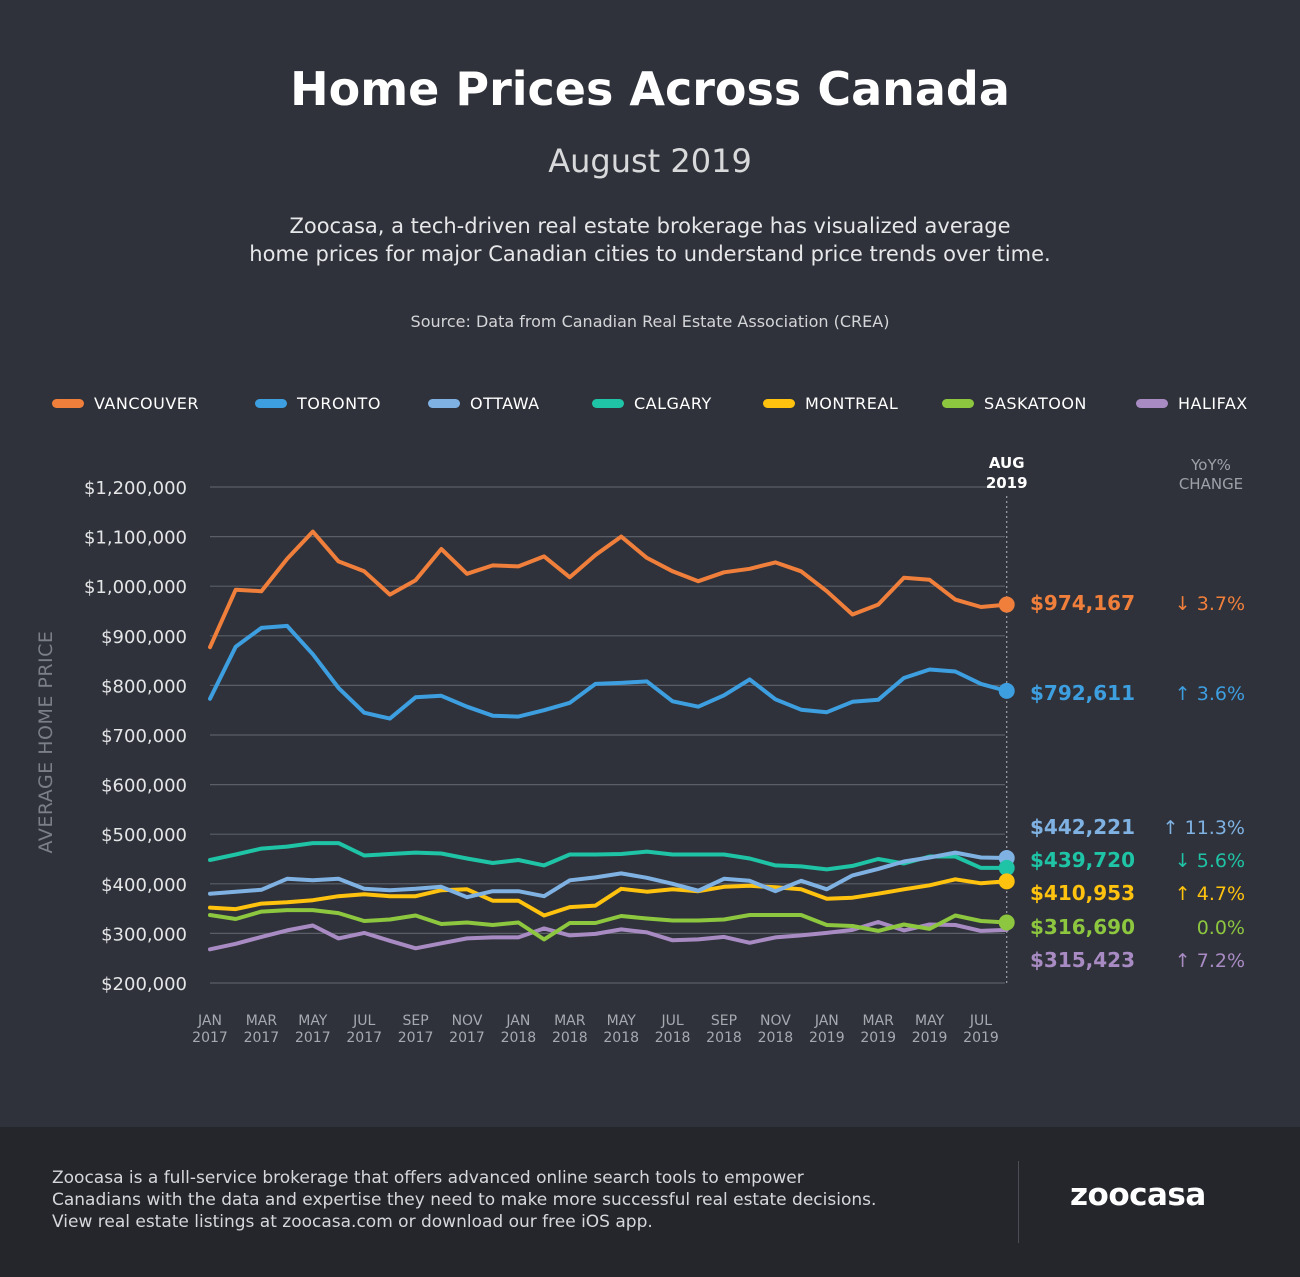  What do you see at coordinates (608, 875) in the screenshot?
I see `series-line-ottawa` at bounding box center [608, 875].